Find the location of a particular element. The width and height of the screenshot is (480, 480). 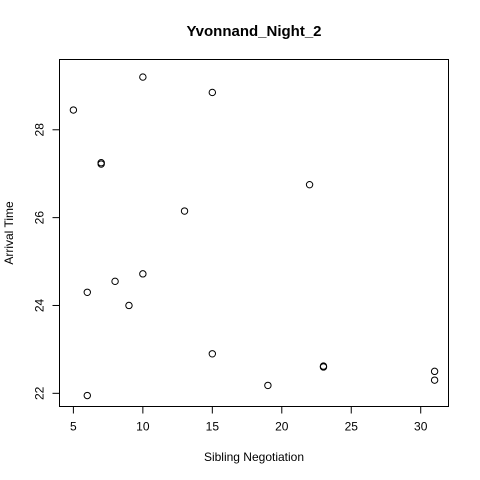

x-axis: 5 10 15 20 25 30 is located at coordinates (253, 420).